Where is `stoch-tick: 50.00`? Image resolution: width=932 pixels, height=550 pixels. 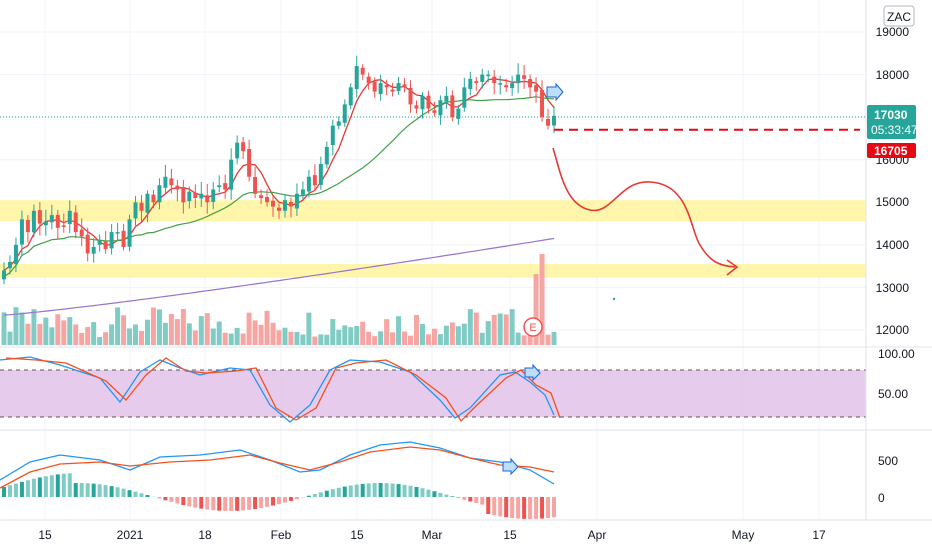
stoch-tick: 50.00 is located at coordinates (893, 394).